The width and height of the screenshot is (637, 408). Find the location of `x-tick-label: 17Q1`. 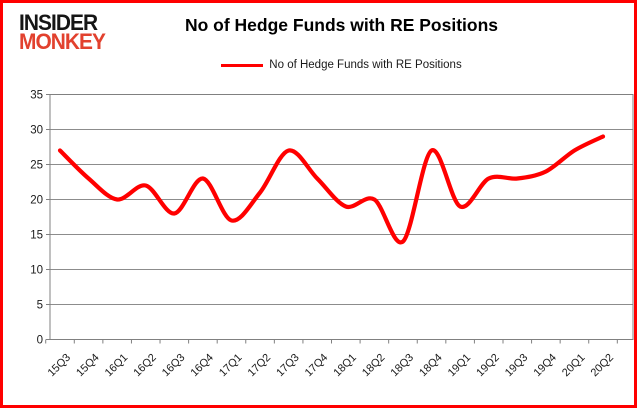

x-tick-label: 17Q1 is located at coordinates (231, 366).